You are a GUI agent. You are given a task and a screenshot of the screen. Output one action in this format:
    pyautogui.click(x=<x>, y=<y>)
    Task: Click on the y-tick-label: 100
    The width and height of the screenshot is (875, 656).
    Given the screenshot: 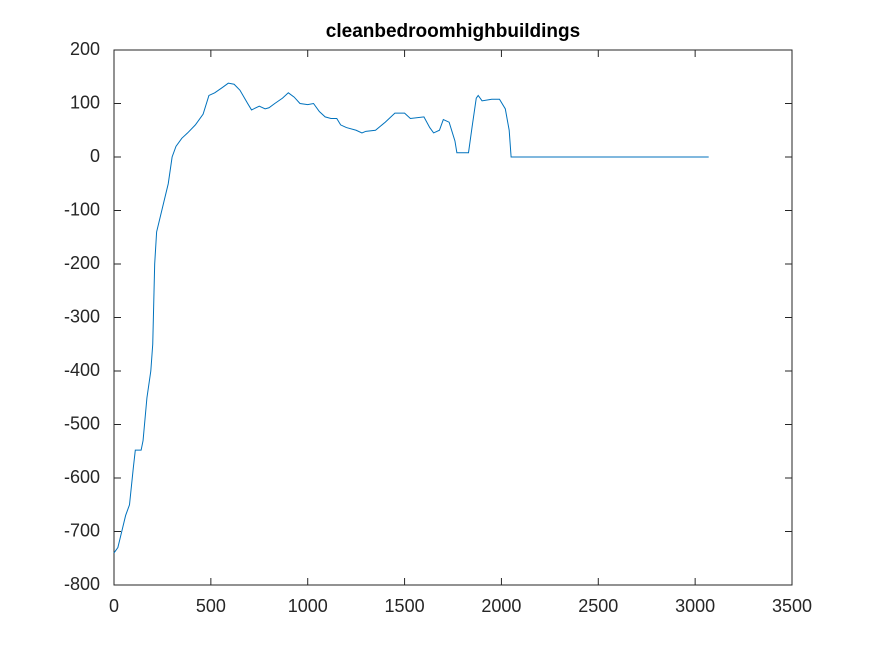 What is the action you would take?
    pyautogui.click(x=85, y=102)
    